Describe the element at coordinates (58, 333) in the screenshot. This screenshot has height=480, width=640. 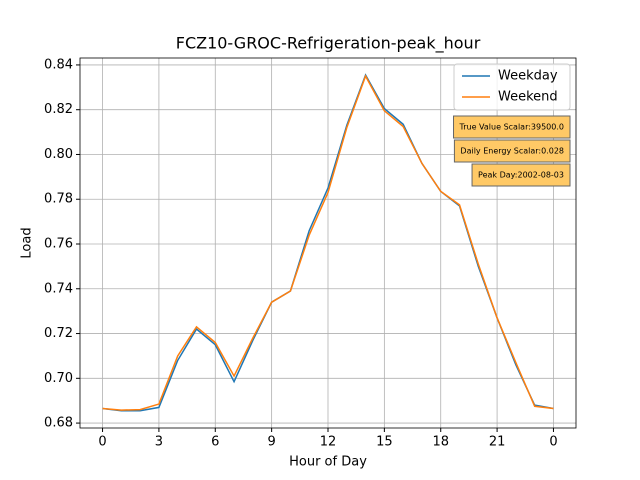
I see `y-tick-label: 0.72` at that location.